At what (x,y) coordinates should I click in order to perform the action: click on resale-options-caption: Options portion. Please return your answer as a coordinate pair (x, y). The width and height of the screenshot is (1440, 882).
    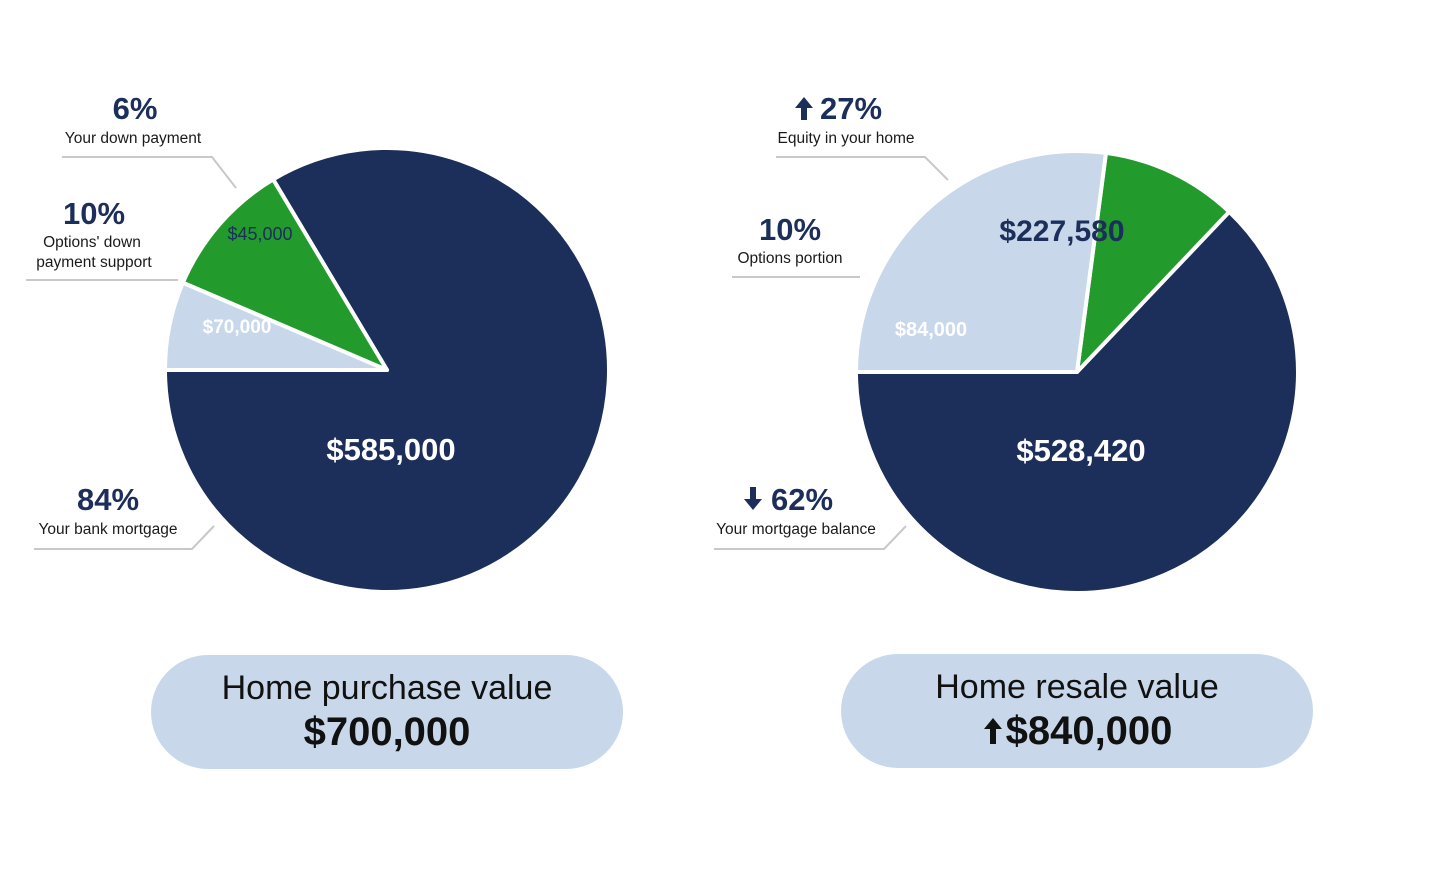
    Looking at the image, I should click on (789, 258).